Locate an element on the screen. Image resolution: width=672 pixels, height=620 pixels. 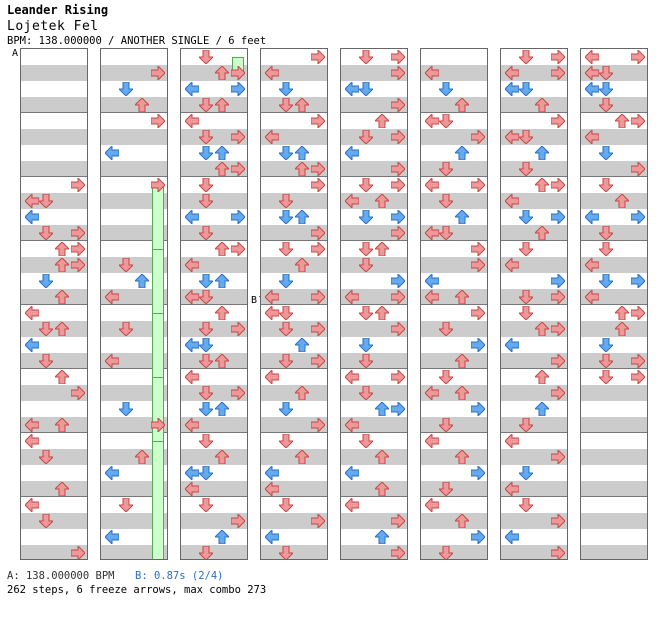
marker-b: B is located at coordinates (254, 300).